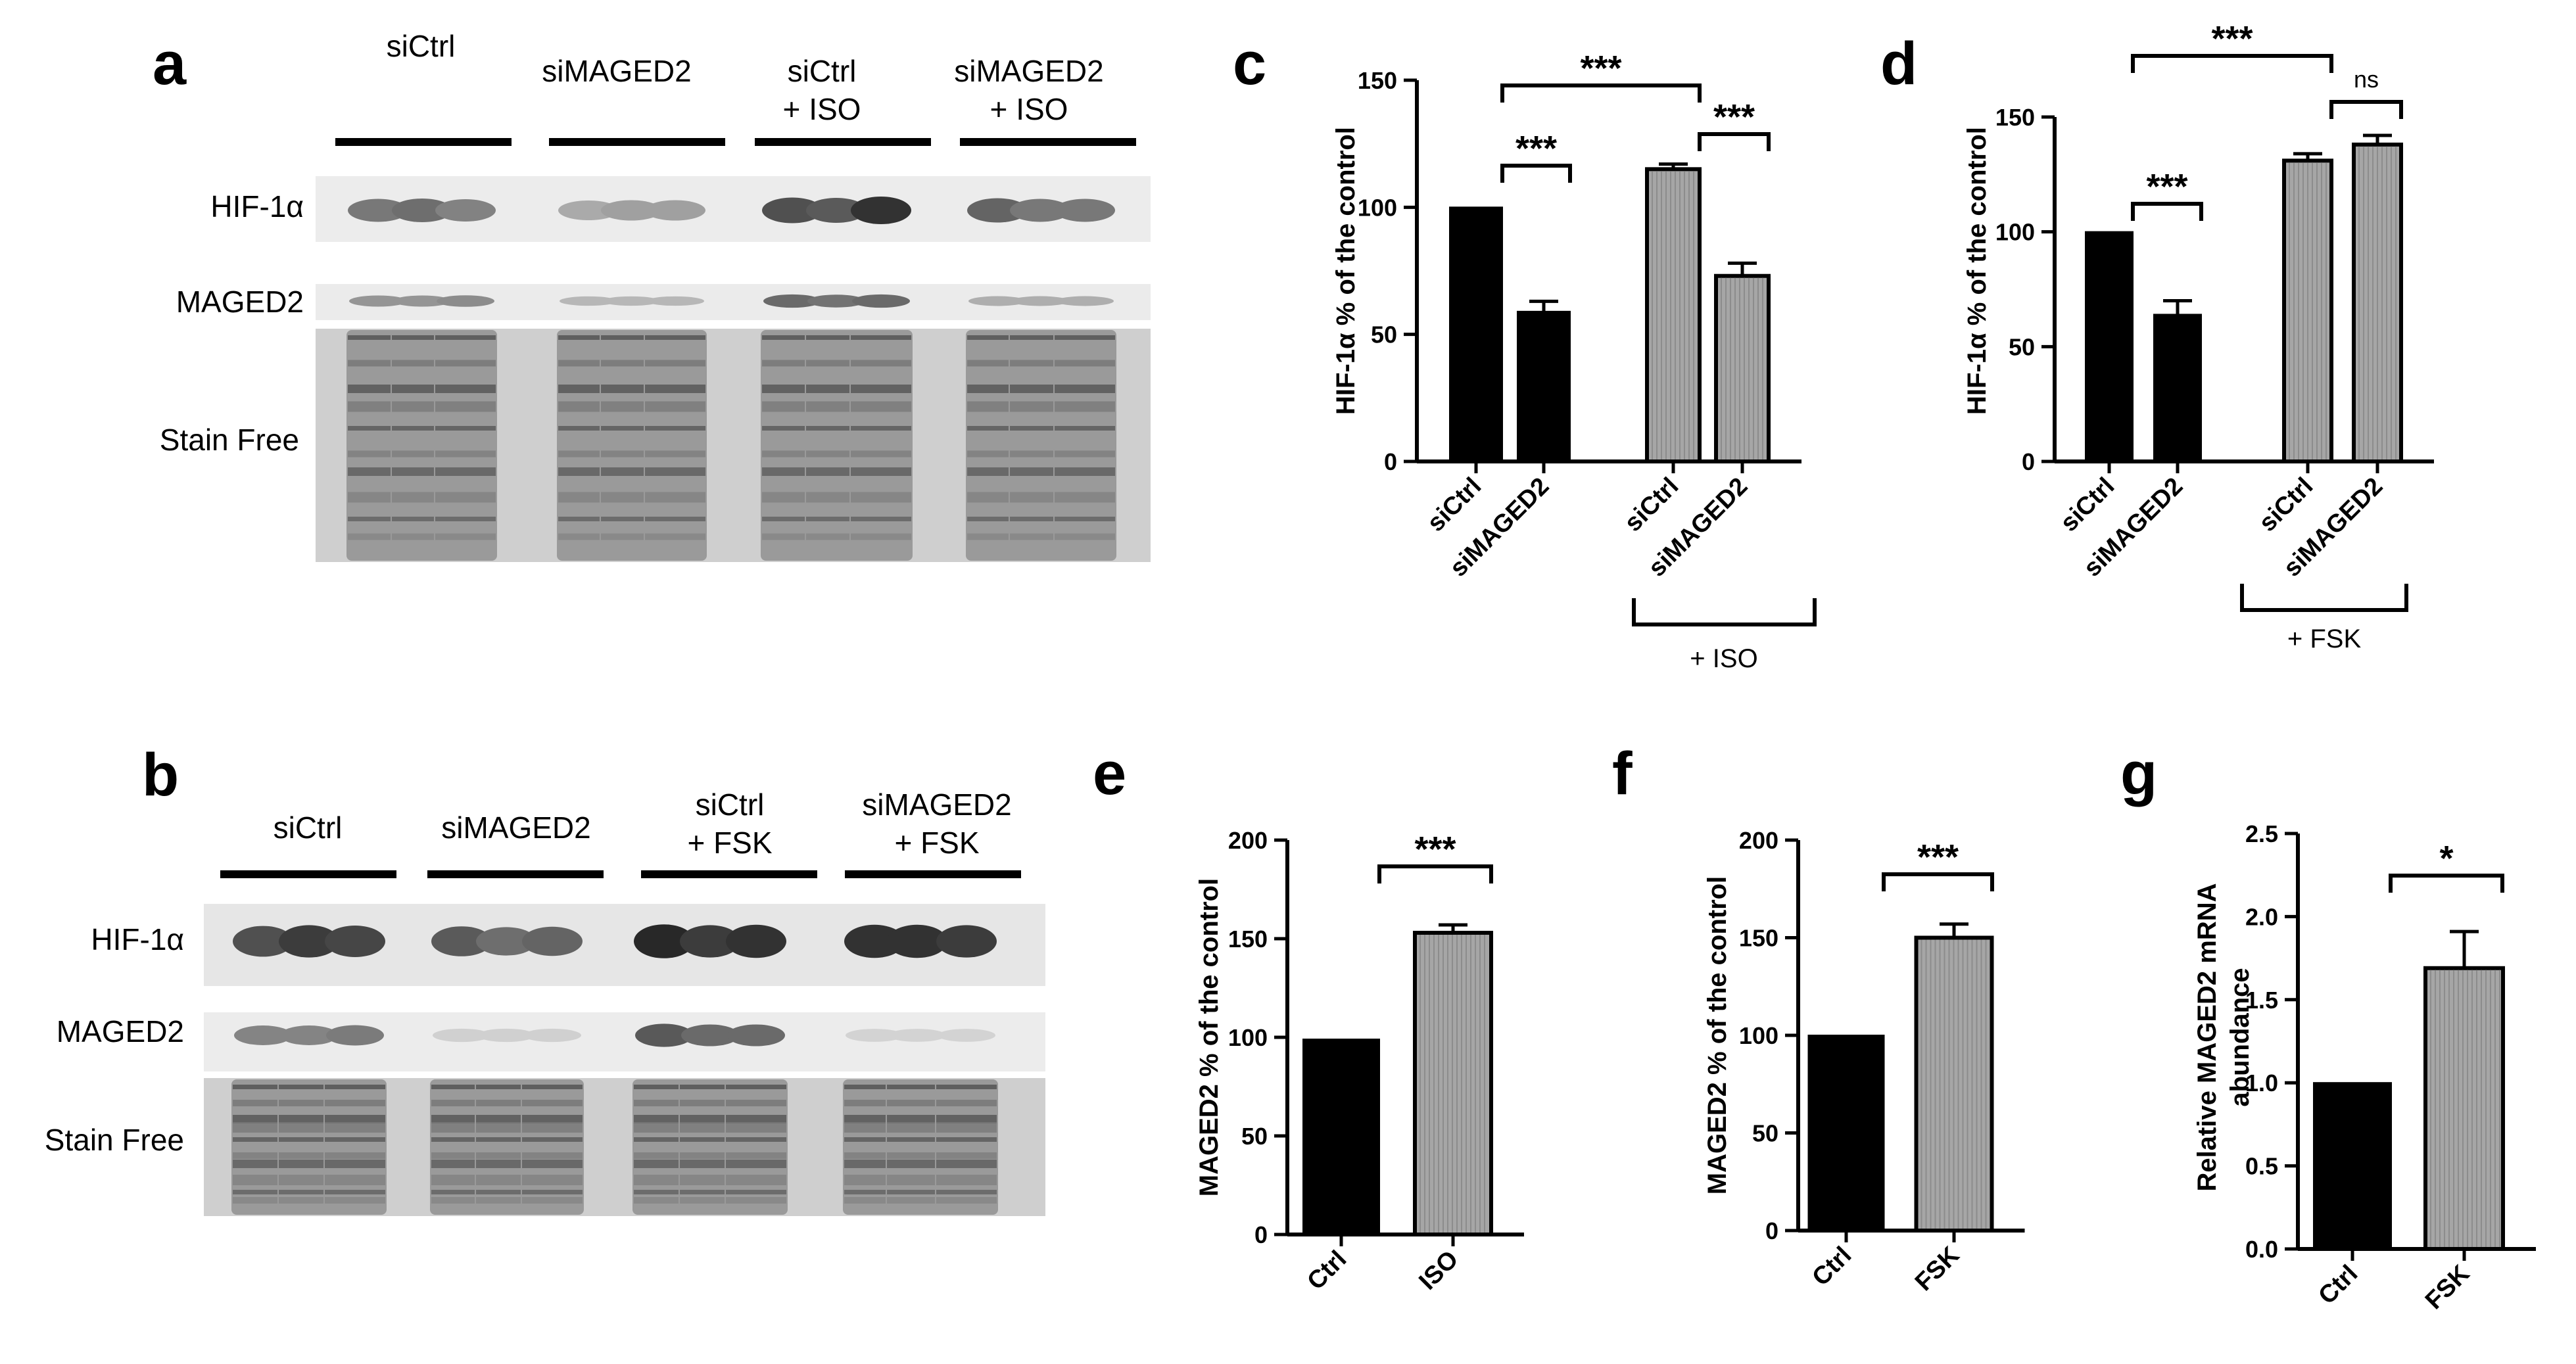  Describe the element at coordinates (1772, 1230) in the screenshot. I see `chart-f-y-tick-label: 0` at that location.